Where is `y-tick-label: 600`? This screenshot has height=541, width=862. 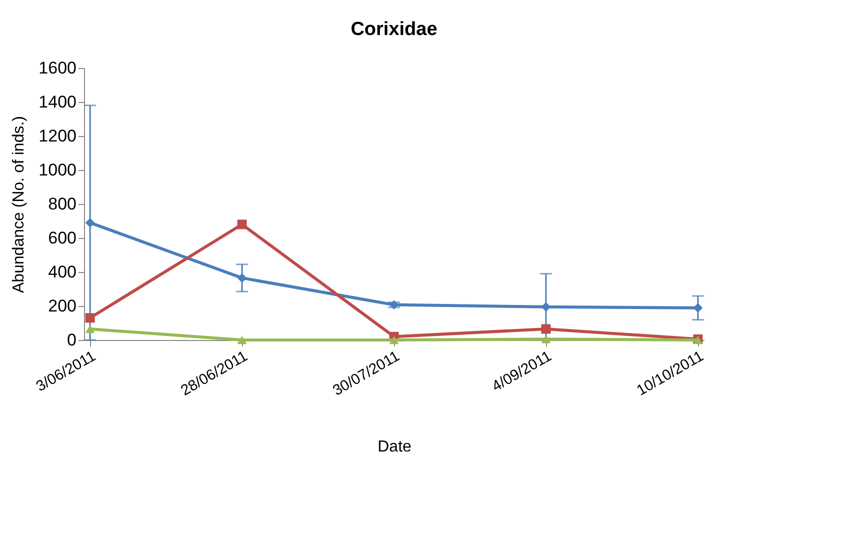 y-tick-label: 600 is located at coordinates (62, 238).